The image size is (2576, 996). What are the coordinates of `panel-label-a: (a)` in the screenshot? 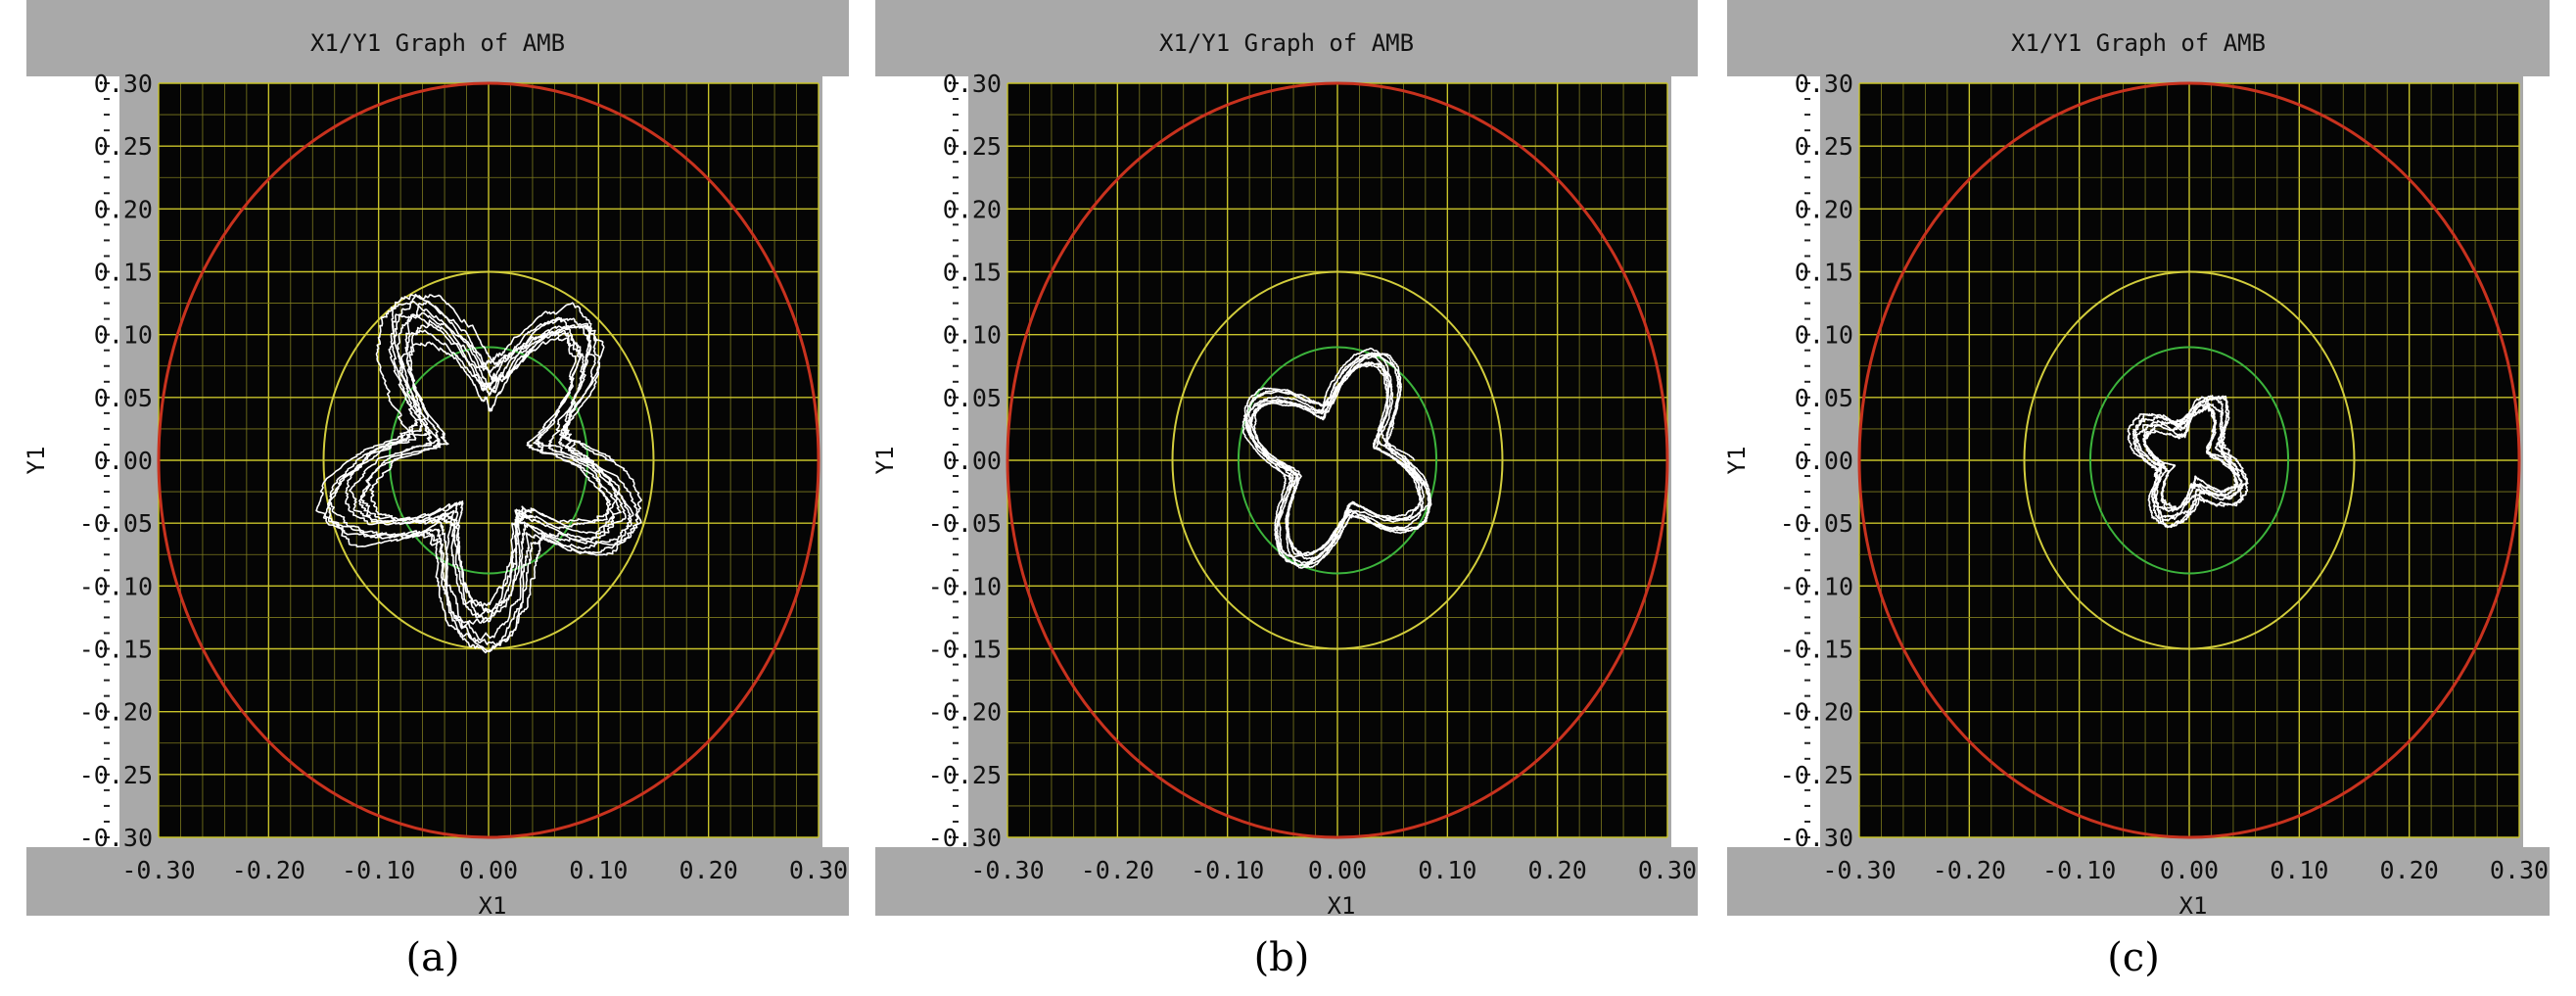 It's located at (433, 958).